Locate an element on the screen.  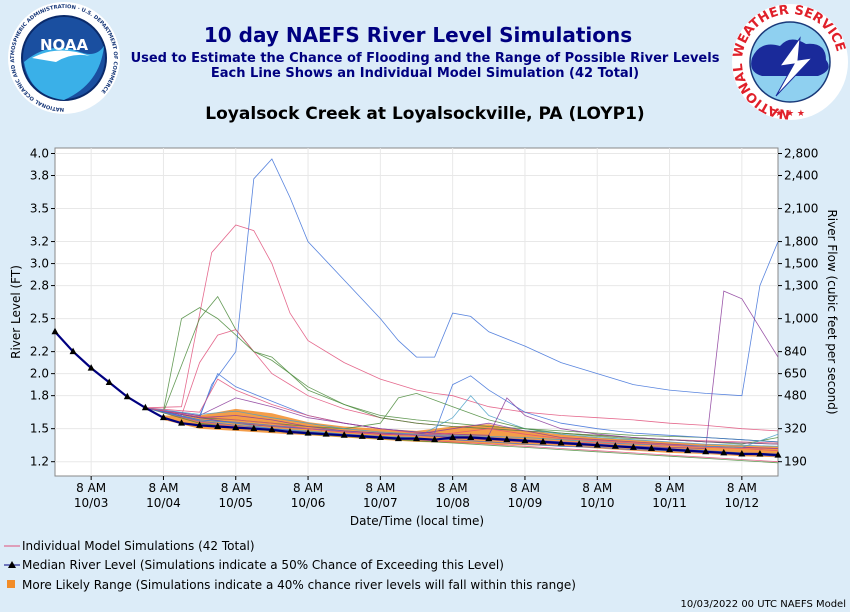
x-tick-date-label: 10/10 is located at coordinates (597, 503).